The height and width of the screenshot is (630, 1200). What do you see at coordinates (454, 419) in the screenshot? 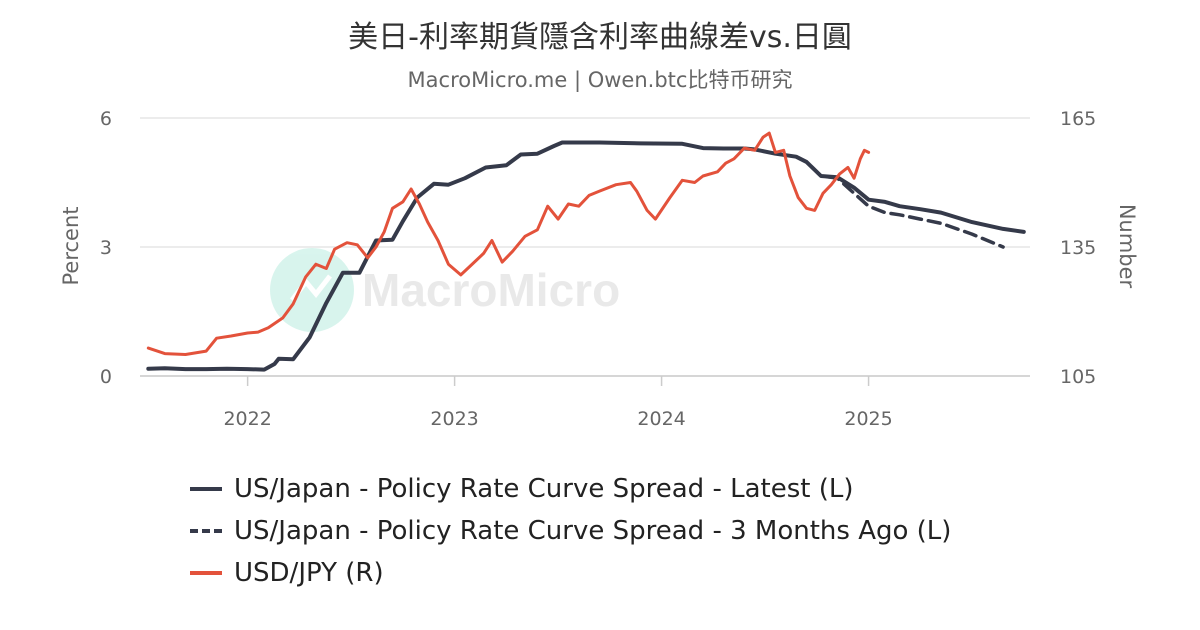
I see `x-tick-label: 2023` at bounding box center [454, 419].